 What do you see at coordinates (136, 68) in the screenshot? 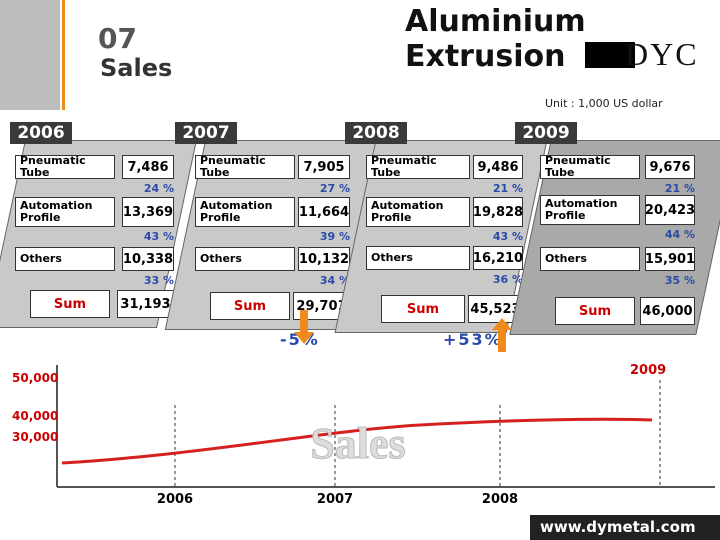
I see `slide-title: Sales` at bounding box center [136, 68].